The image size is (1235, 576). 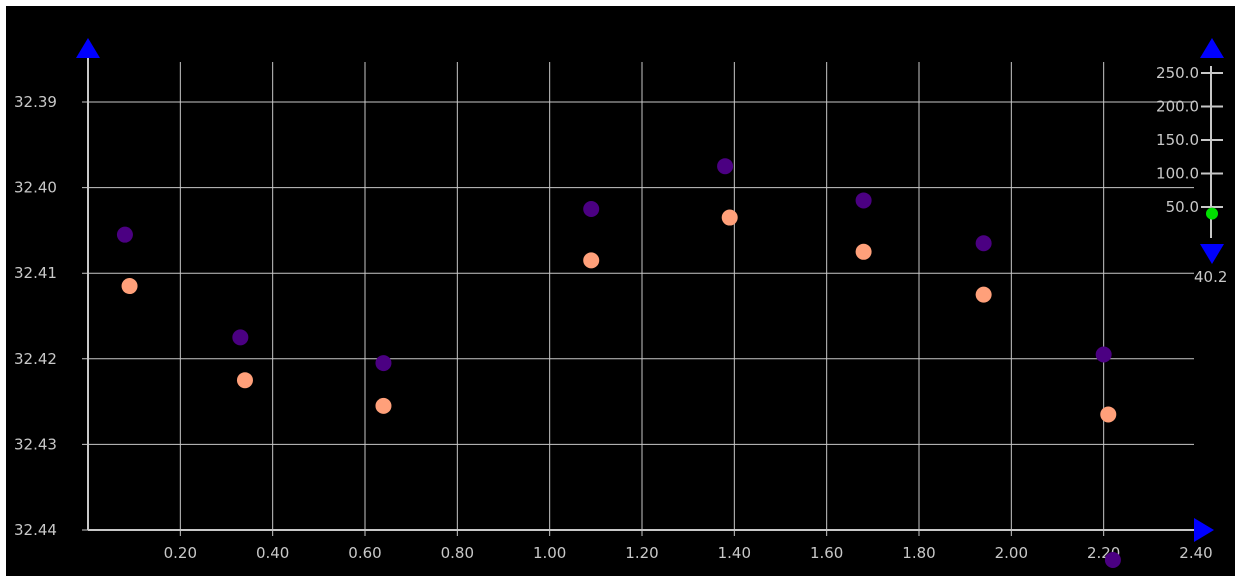 What do you see at coordinates (1210, 277) in the screenshot?
I see `side-scale-current-value: 40.2` at bounding box center [1210, 277].